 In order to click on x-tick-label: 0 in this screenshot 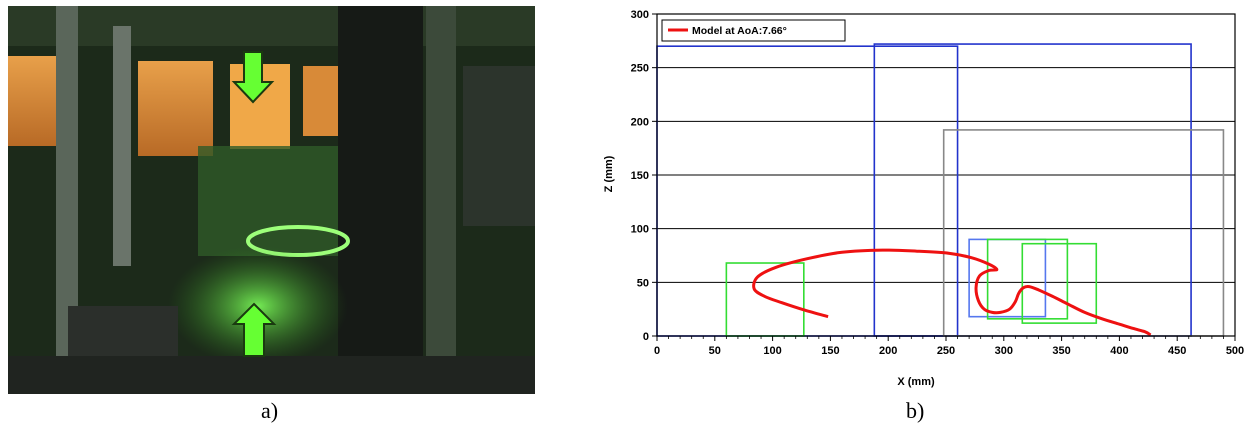, I will do `click(657, 351)`.